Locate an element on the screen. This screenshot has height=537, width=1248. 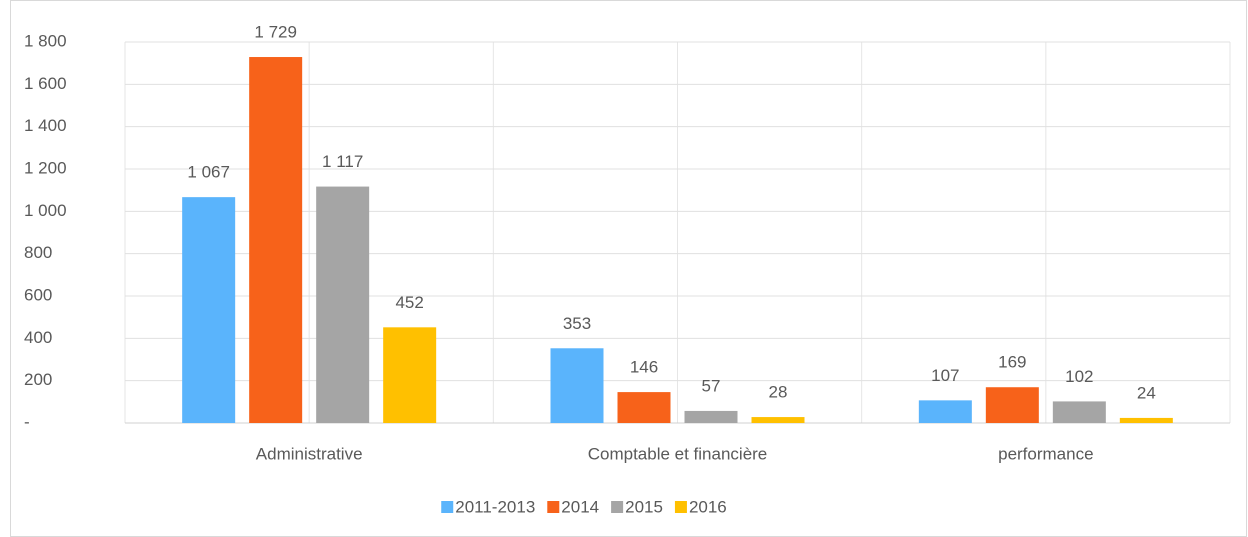
data-label: 57 is located at coordinates (711, 385).